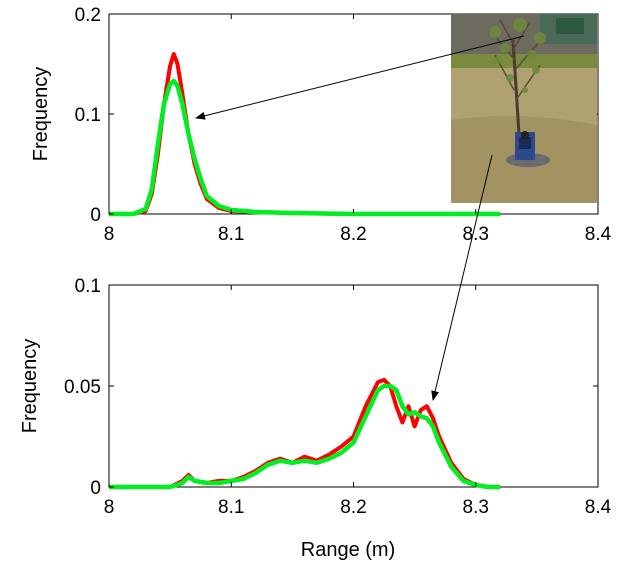 The image size is (625, 566). What do you see at coordinates (88, 286) in the screenshot?
I see `bottom-y-tick-label: 0.1` at bounding box center [88, 286].